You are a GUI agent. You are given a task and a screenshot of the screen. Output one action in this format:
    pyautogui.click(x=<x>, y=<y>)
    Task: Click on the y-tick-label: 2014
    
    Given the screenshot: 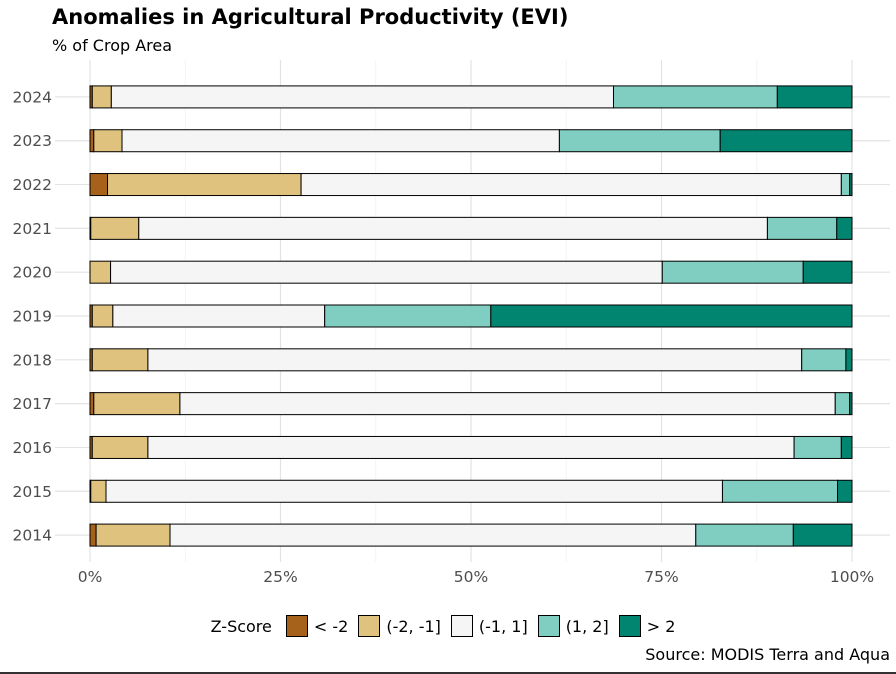 What is the action you would take?
    pyautogui.click(x=32, y=536)
    